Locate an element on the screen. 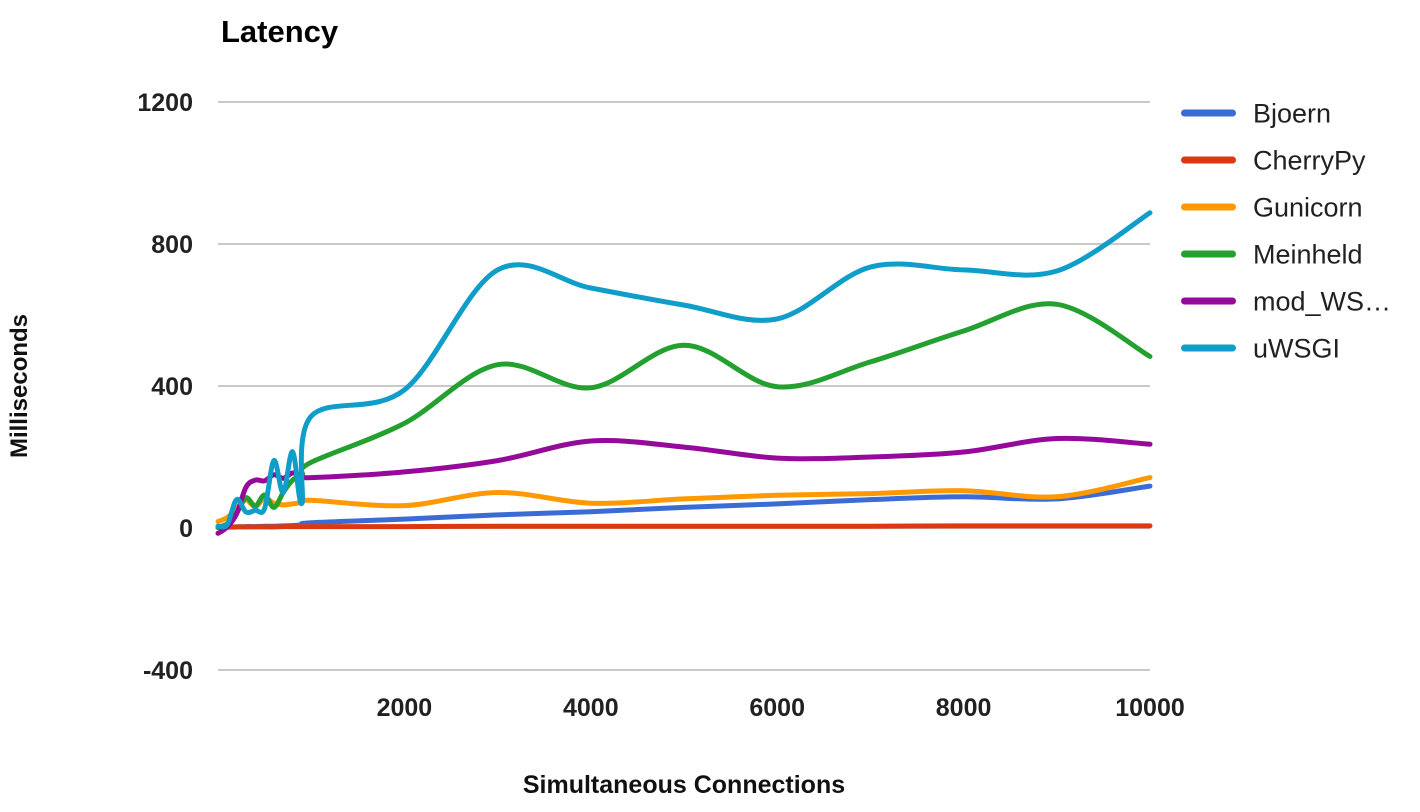 The image size is (1420, 812). legend-item-gunicorn: Gunicorn is located at coordinates (1272, 208).